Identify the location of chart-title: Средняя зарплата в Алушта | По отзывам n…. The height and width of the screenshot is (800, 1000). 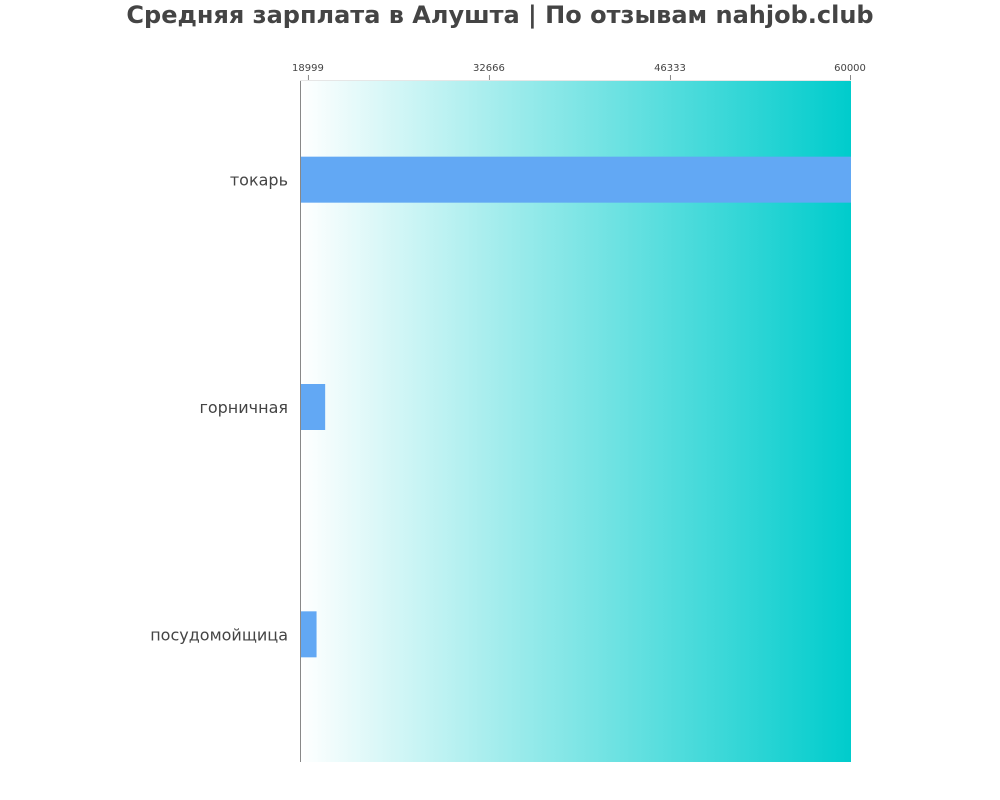
(500, 15).